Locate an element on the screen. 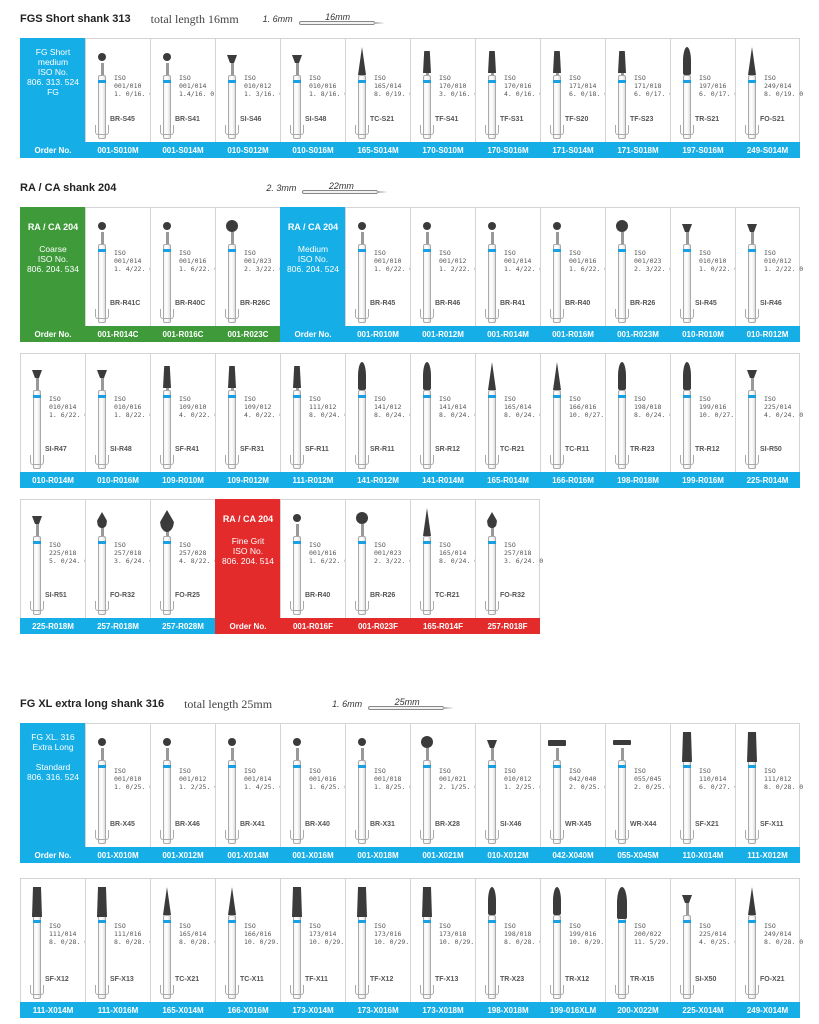 This screenshot has height=1024, width=819. order-number: 001-X018M is located at coordinates (378, 855).